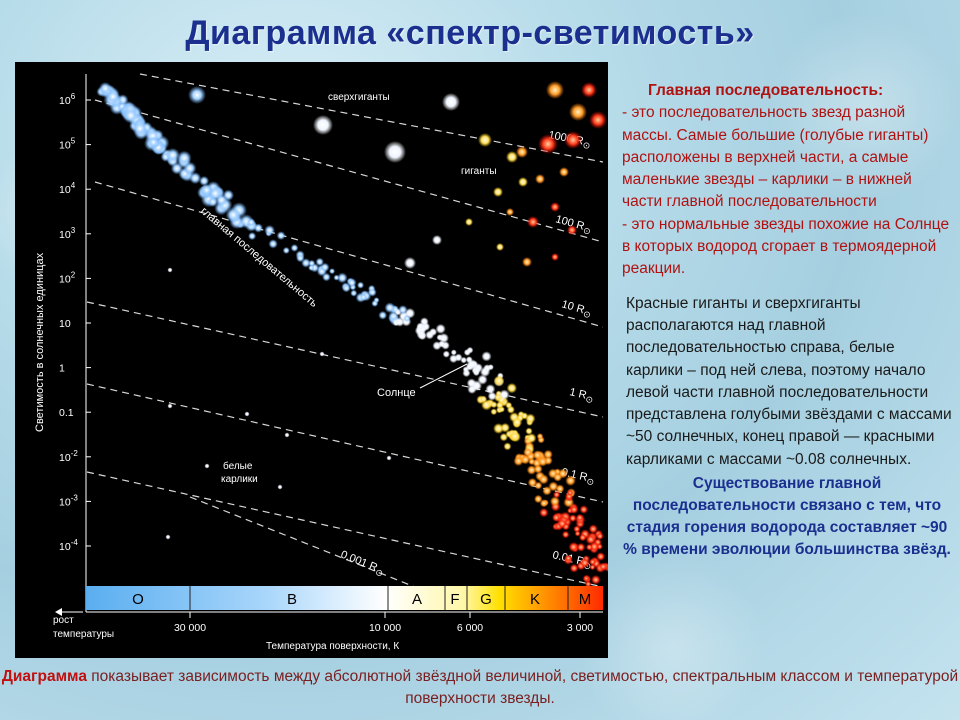 The height and width of the screenshot is (720, 960). Describe the element at coordinates (580, 628) in the screenshot. I see `x-tick-label: 3 000` at that location.